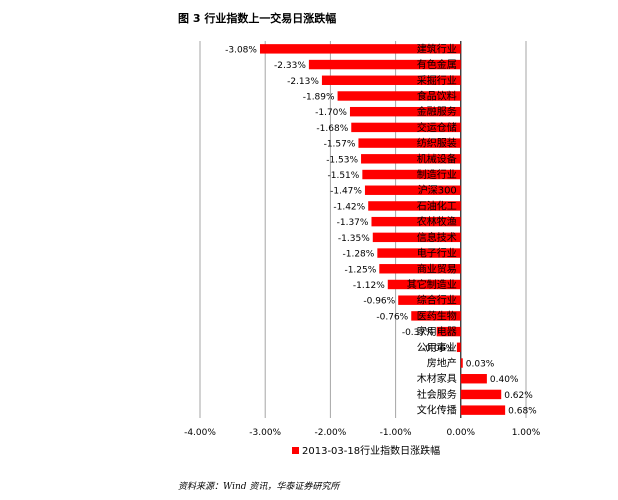  What do you see at coordinates (359, 255) in the screenshot?
I see `data-label: -1.28%` at bounding box center [359, 255].